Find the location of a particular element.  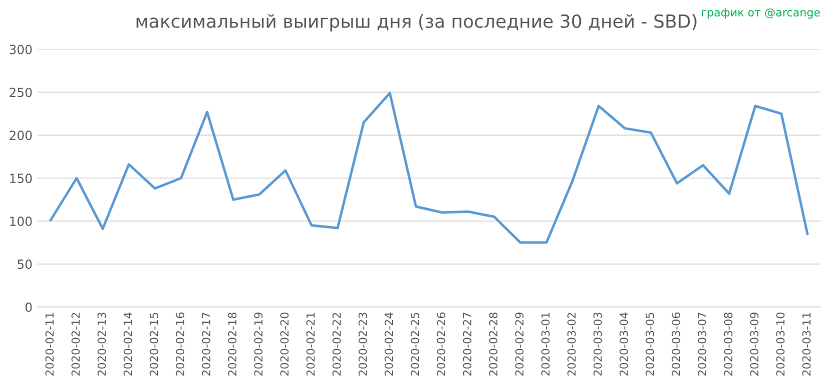

x-tick-label: 2020-02-28 is located at coordinates (493, 344).